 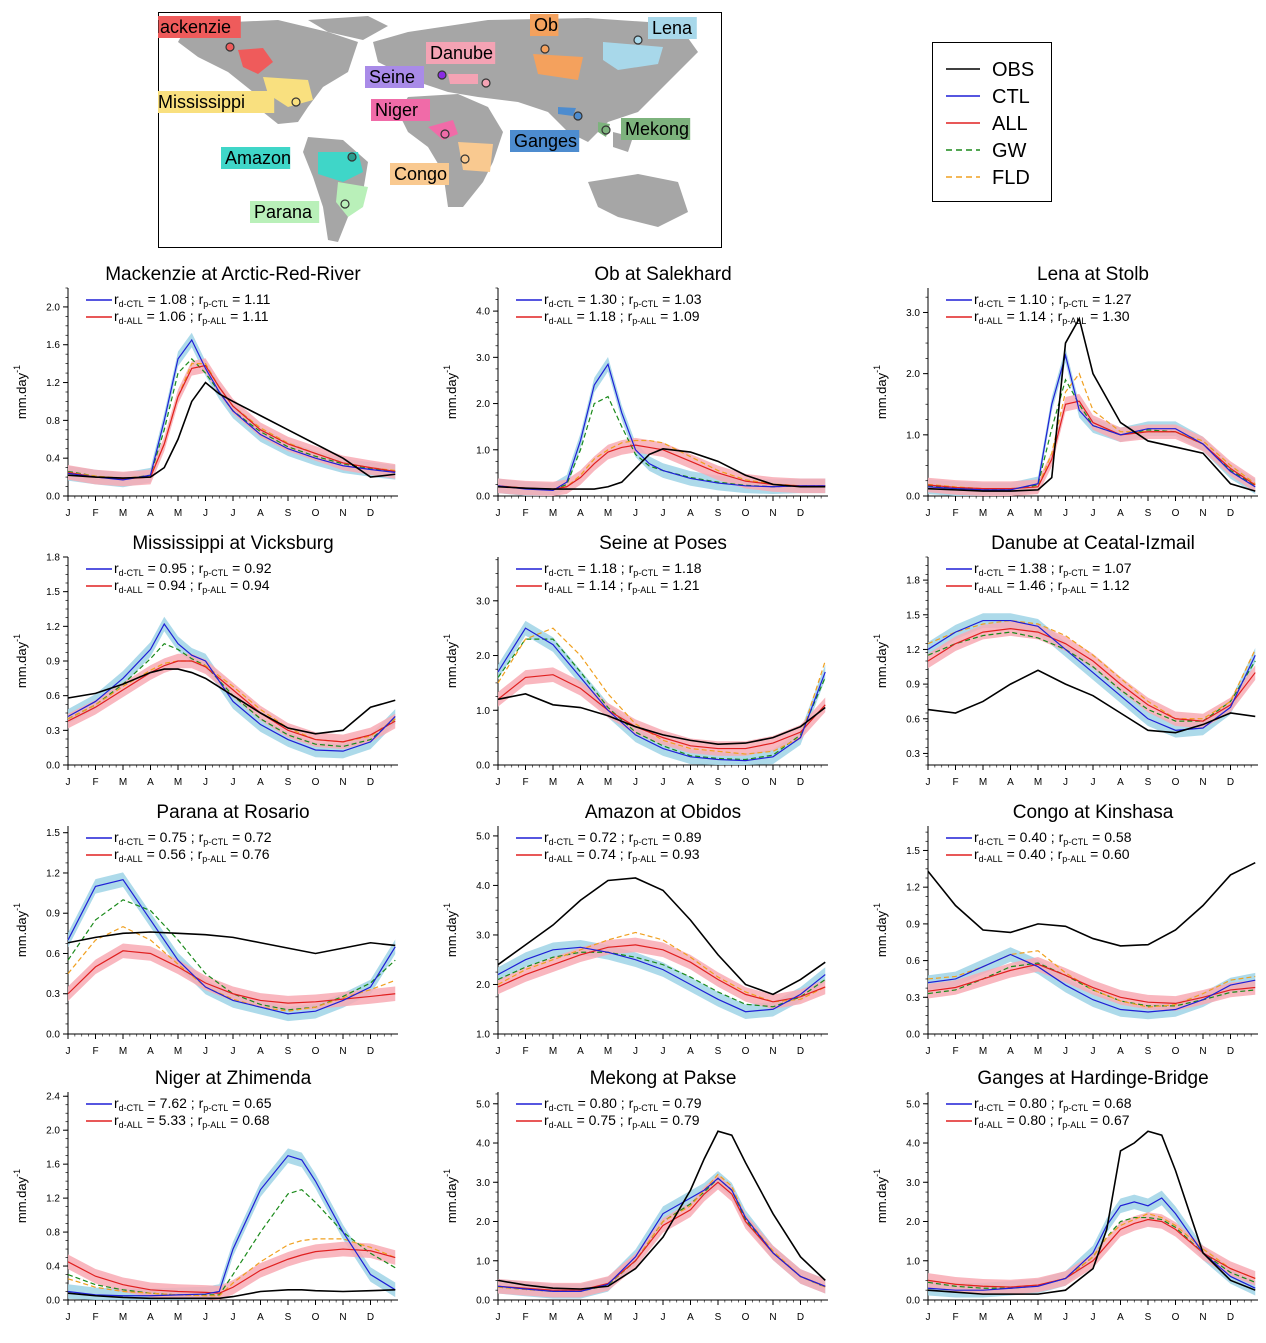 What do you see at coordinates (1115, 1120) in the screenshot?
I see `stat-value-p: 0.67` at bounding box center [1115, 1120].